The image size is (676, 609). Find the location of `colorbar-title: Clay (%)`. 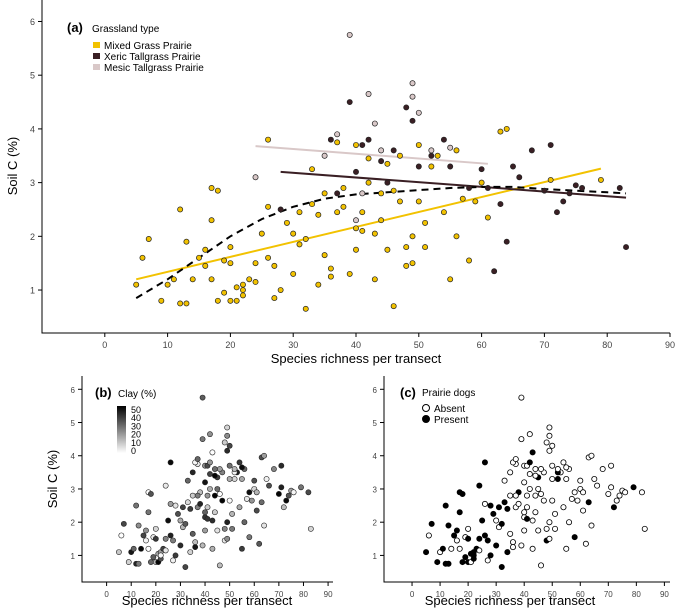

colorbar-title: Clay (%) is located at coordinates (137, 394).